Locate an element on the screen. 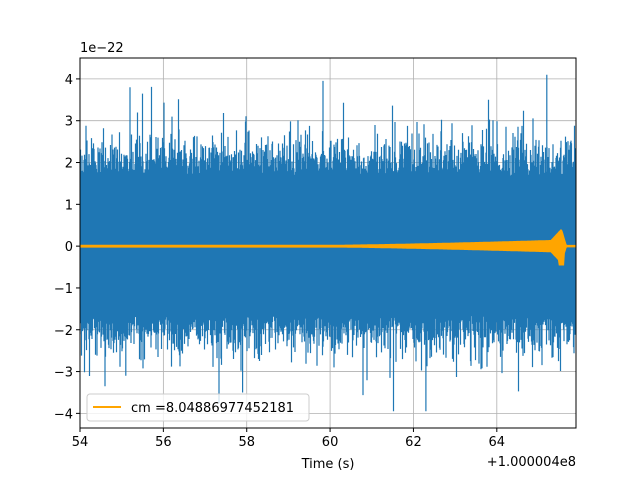 The height and width of the screenshot is (480, 640). x-tick-label: 56 is located at coordinates (163, 442).